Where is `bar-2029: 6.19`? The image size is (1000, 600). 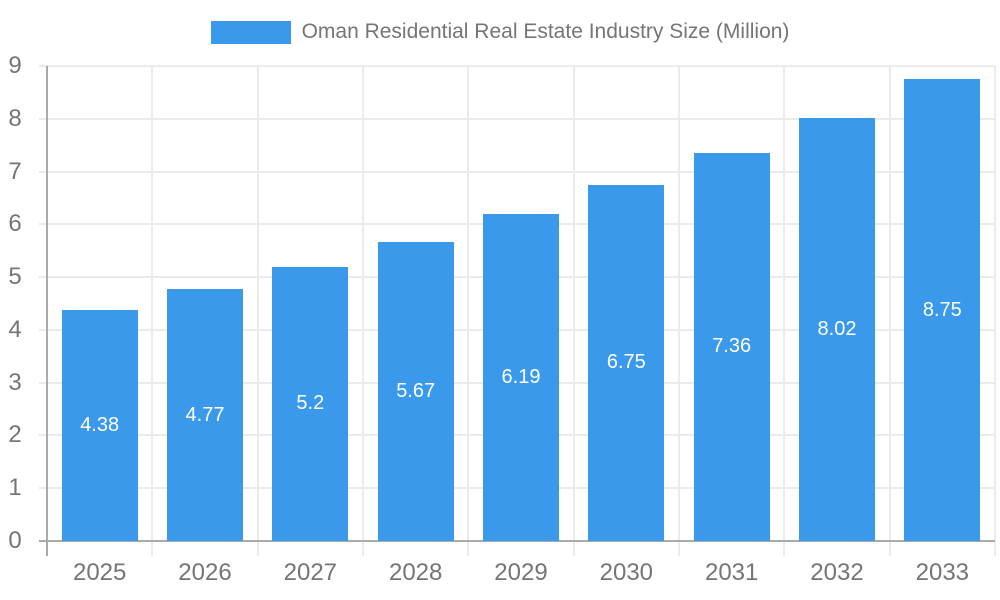
bar-2029: 6.19 is located at coordinates (521, 377).